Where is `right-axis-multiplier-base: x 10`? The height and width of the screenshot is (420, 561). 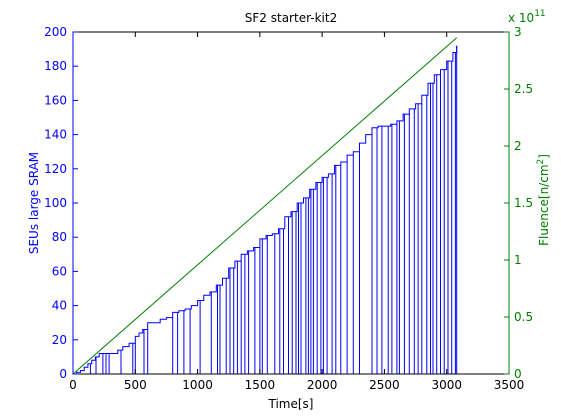 right-axis-multiplier-base: x 10 is located at coordinates (521, 18).